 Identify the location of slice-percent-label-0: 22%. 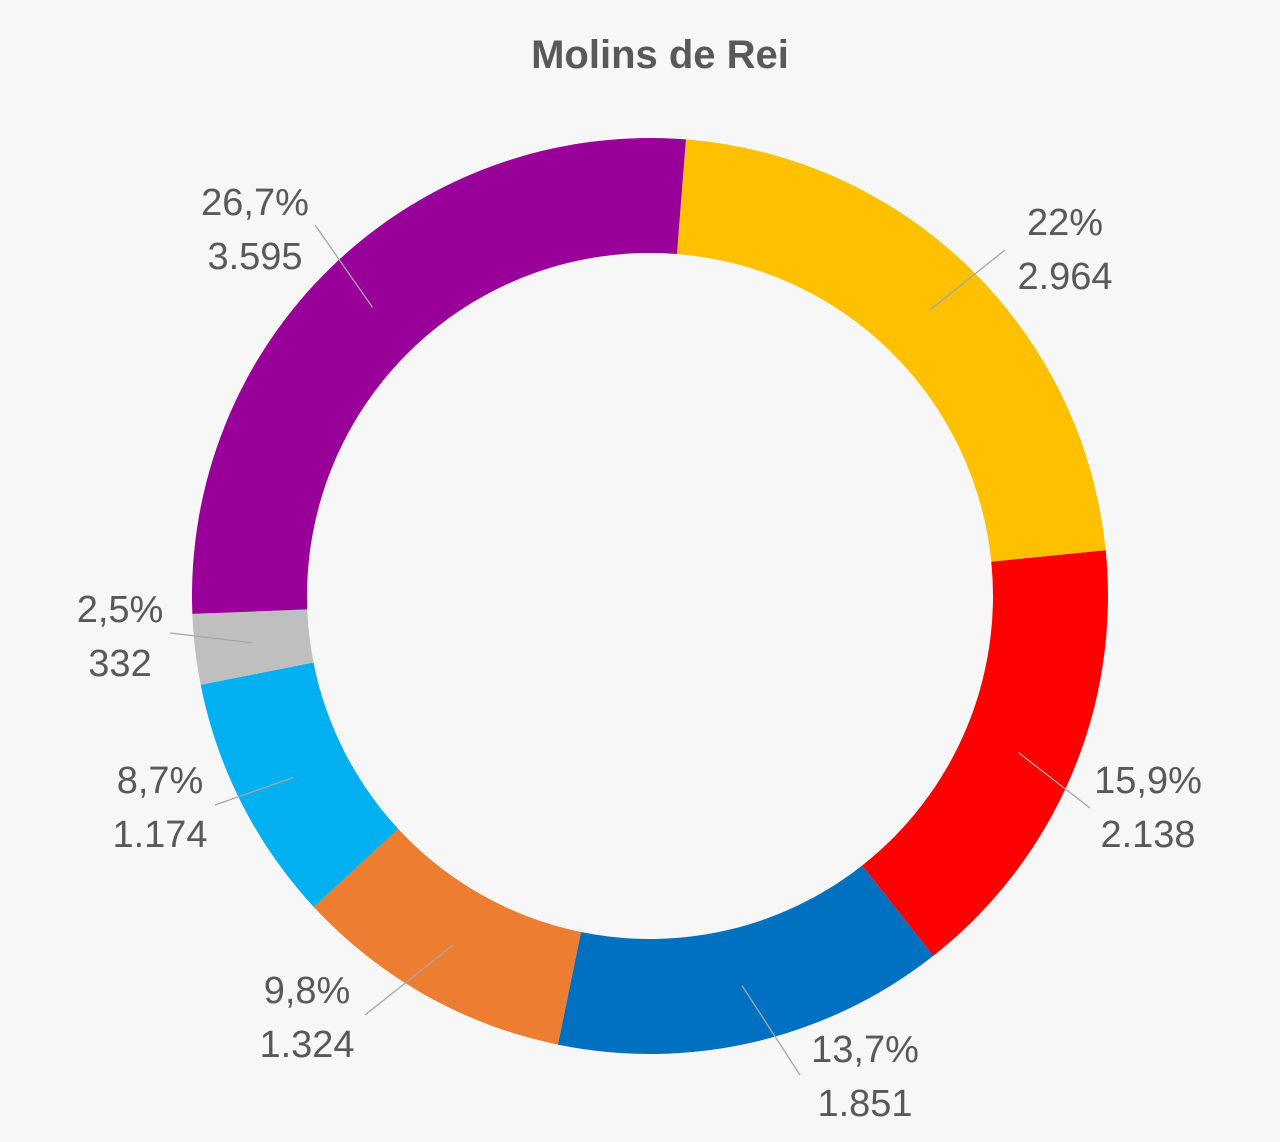
(1065, 223).